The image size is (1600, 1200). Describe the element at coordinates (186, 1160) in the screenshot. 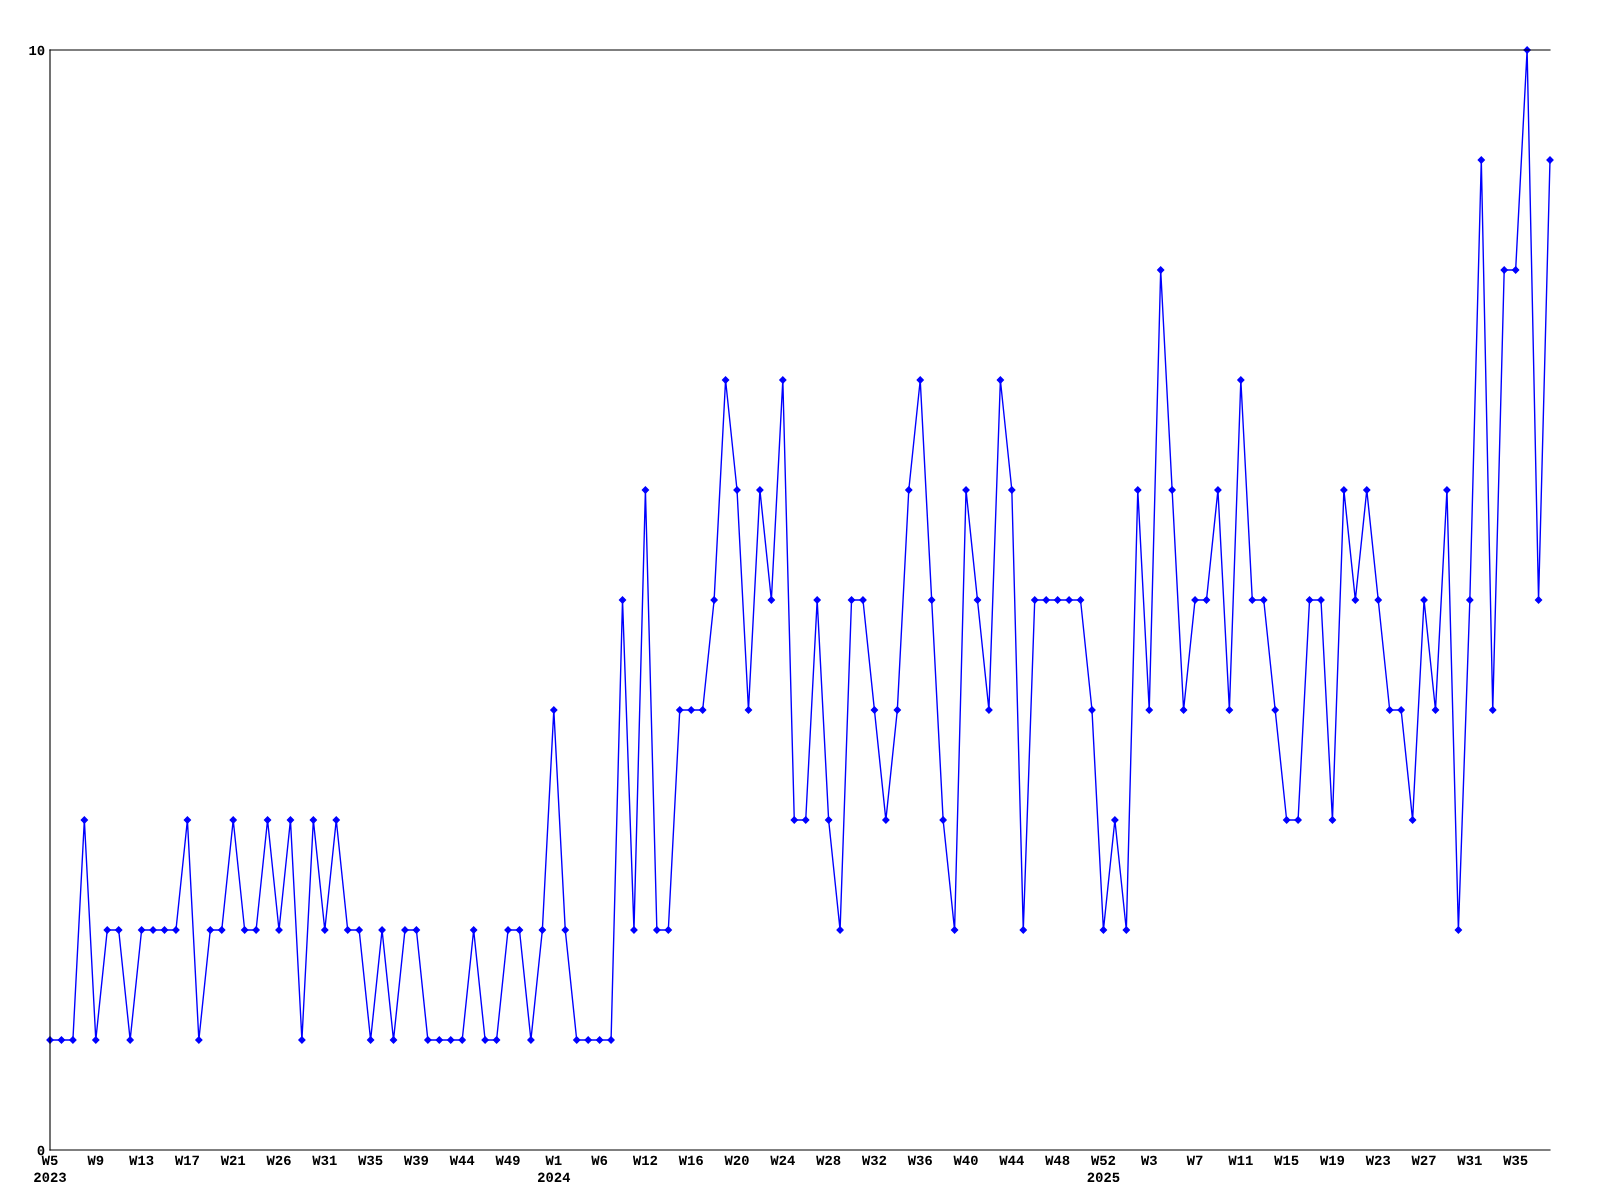

I see `x-tick-label: W17` at that location.